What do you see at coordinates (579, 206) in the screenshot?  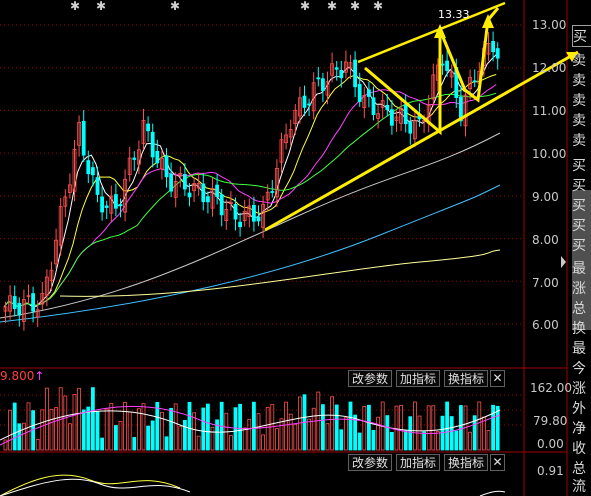 I see `side-label: 买` at bounding box center [579, 206].